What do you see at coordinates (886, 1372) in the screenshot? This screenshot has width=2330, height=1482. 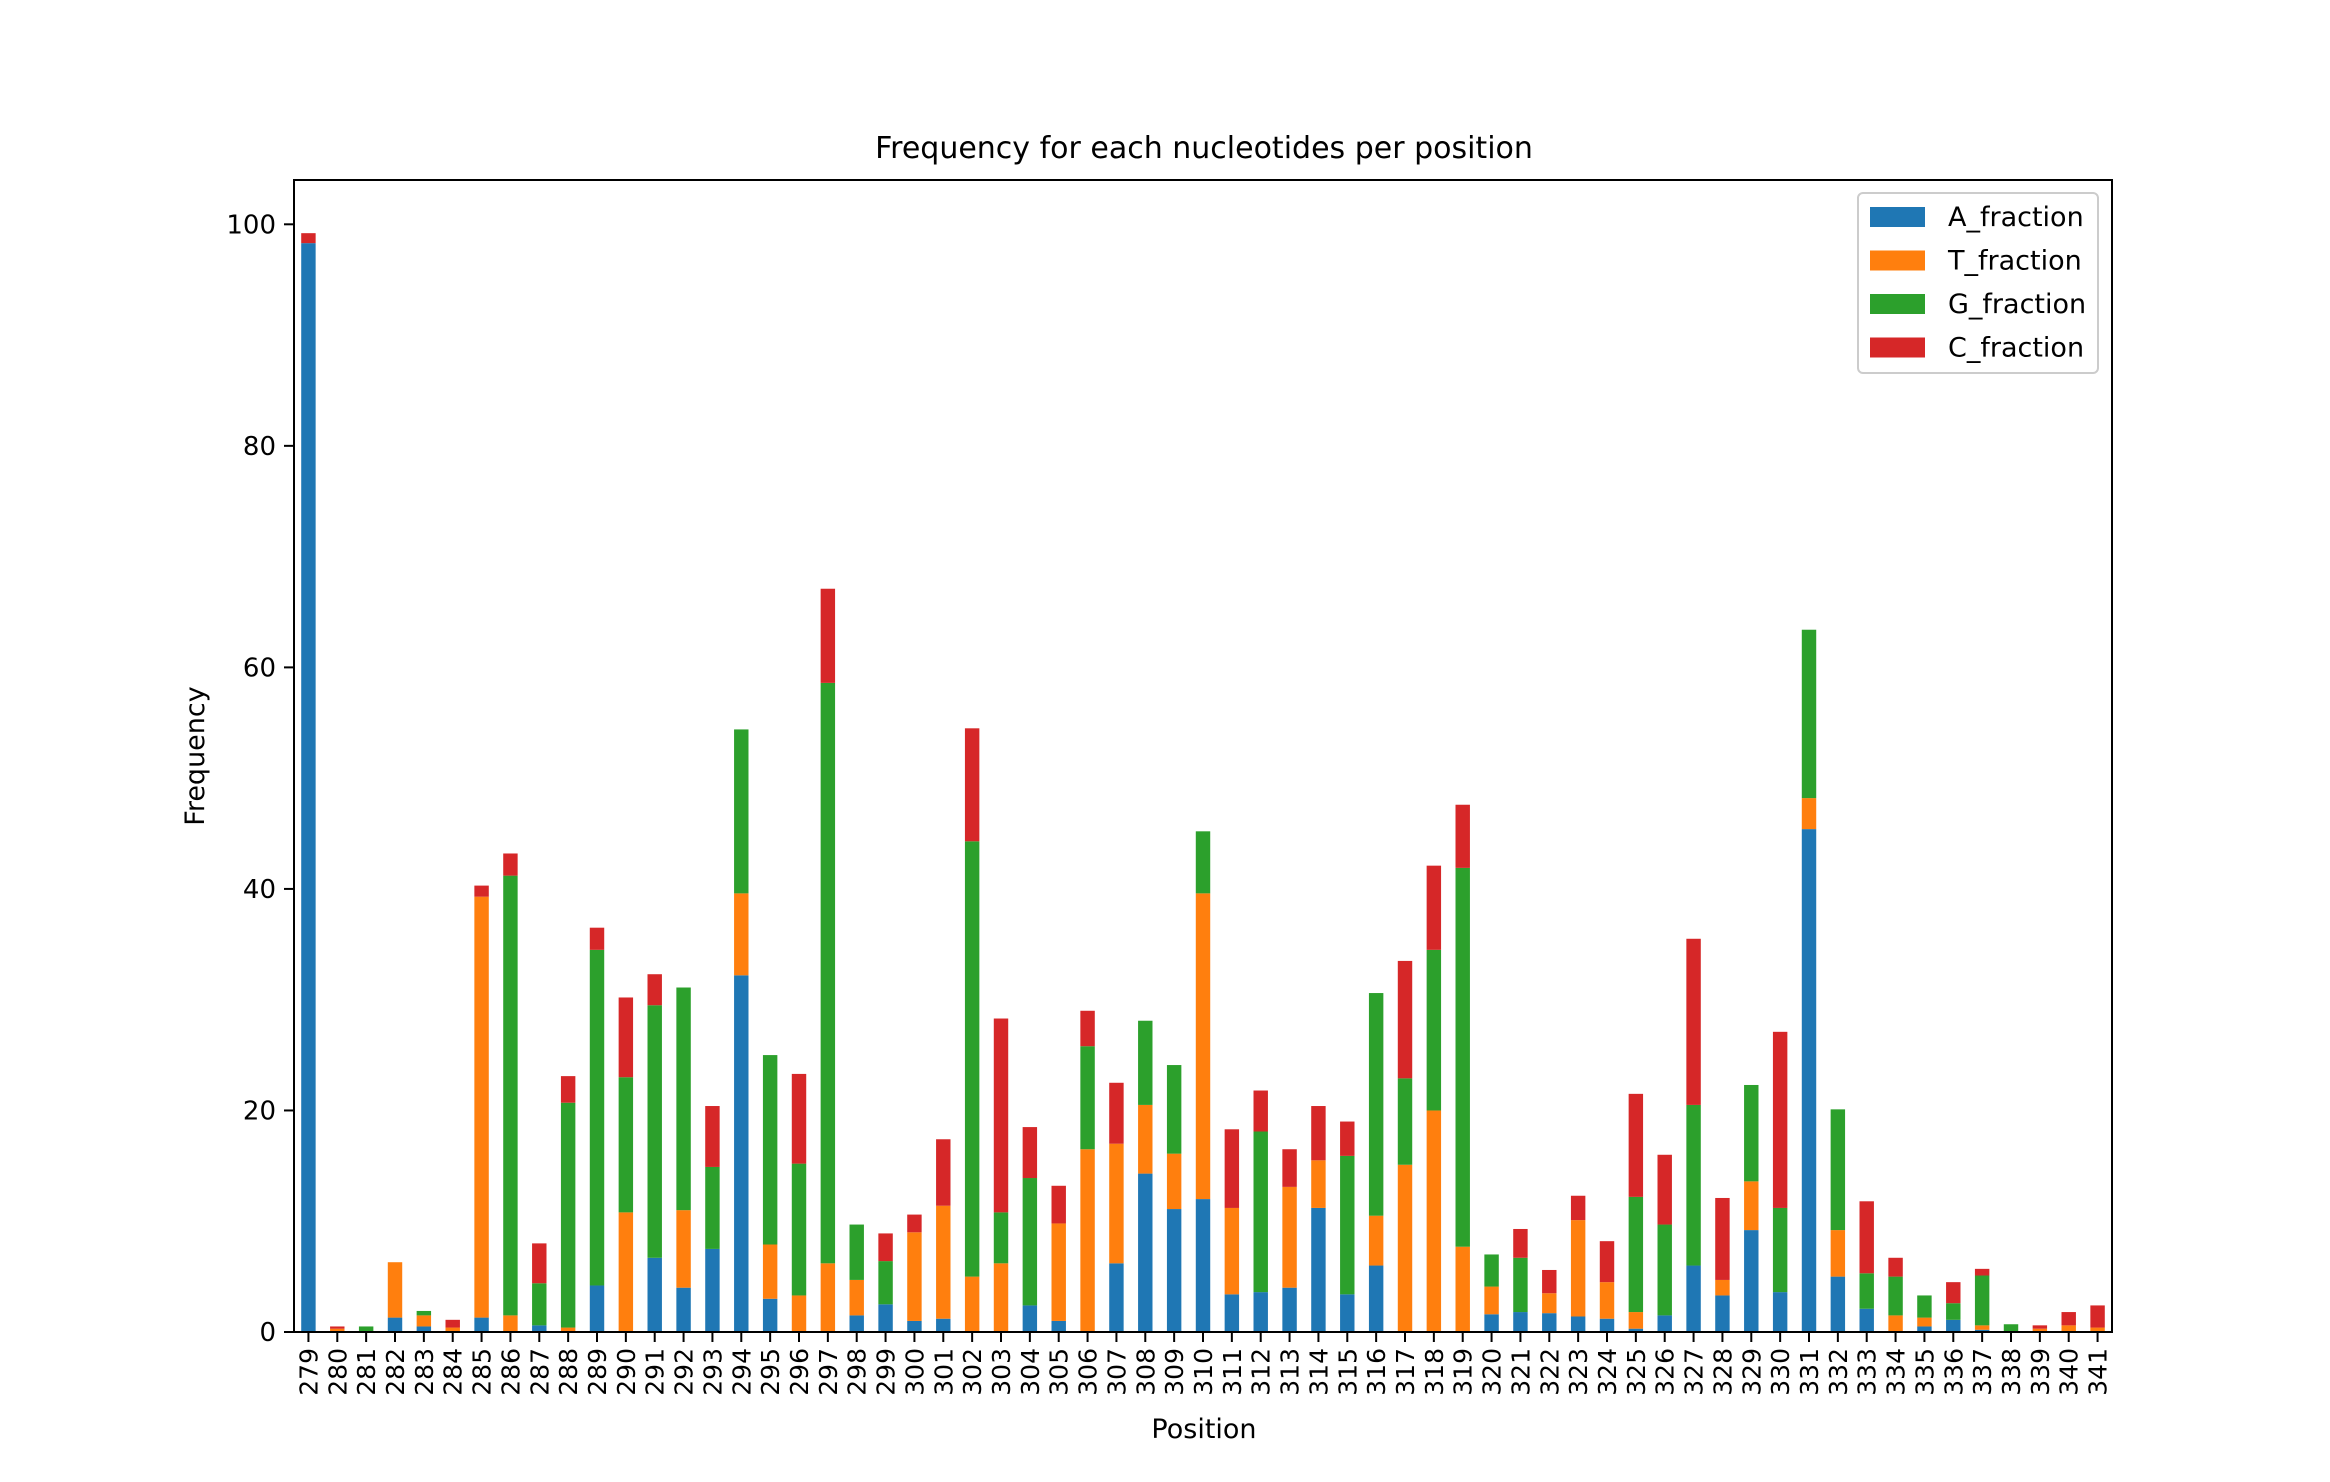 I see `x-tick-label: 299` at bounding box center [886, 1372].